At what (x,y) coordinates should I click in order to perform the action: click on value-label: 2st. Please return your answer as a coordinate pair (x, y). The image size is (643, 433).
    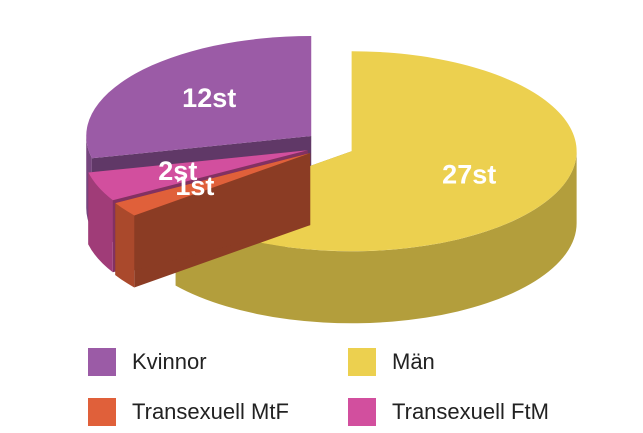
    Looking at the image, I should click on (177, 171).